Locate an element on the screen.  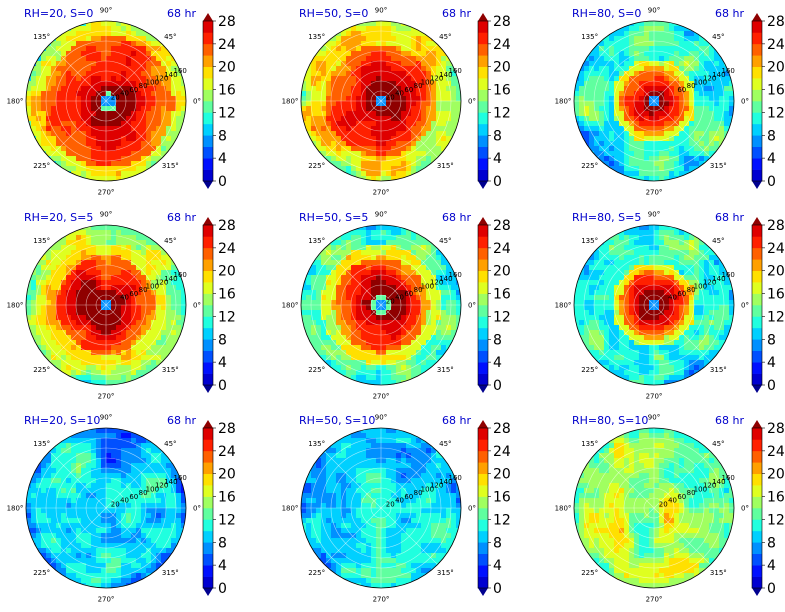
colorbar-extend-min is located at coordinates (483, 185).